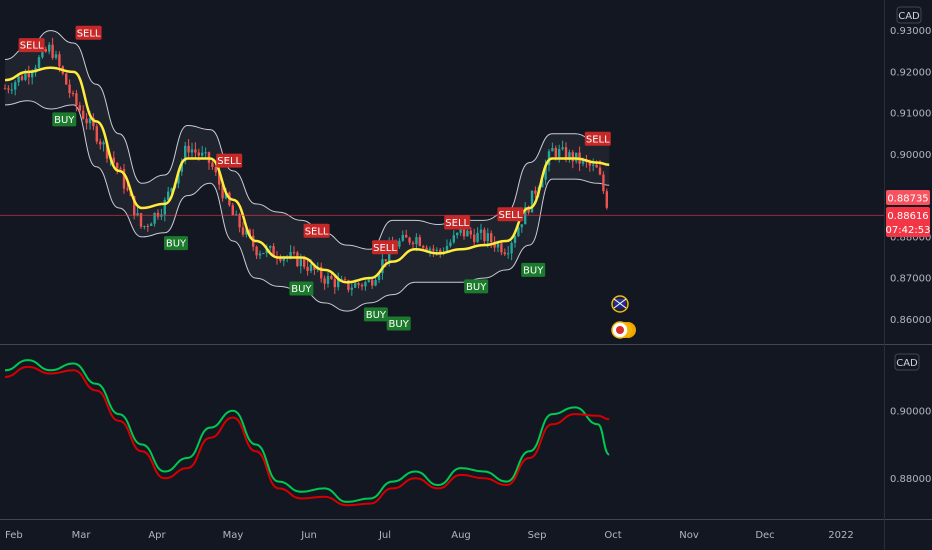 Image resolution: width=932 pixels, height=550 pixels. What do you see at coordinates (623, 330) in the screenshot?
I see `economic-event-stack-icon` at bounding box center [623, 330].